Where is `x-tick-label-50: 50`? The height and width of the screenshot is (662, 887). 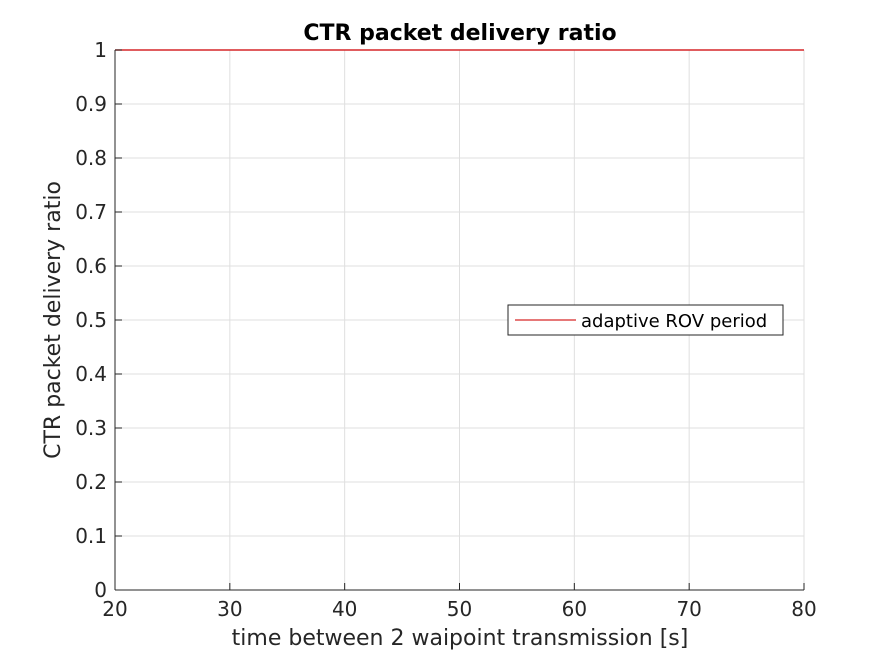
x-tick-label-50: 50 is located at coordinates (459, 609).